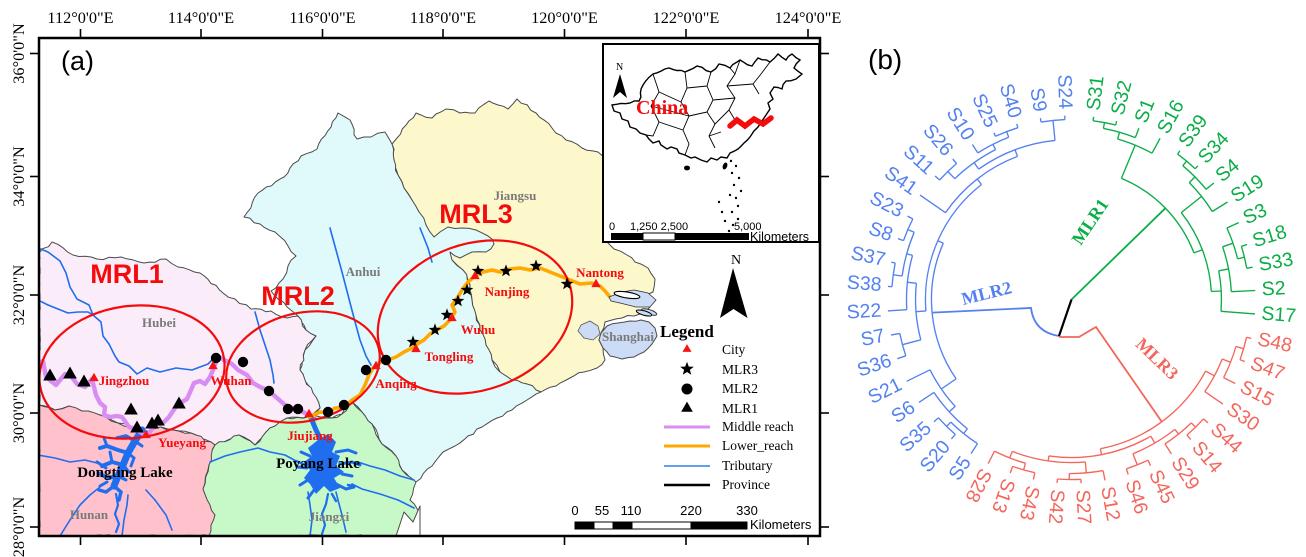  I want to click on svg-text: 112°0'0"E, so click(80, 17).